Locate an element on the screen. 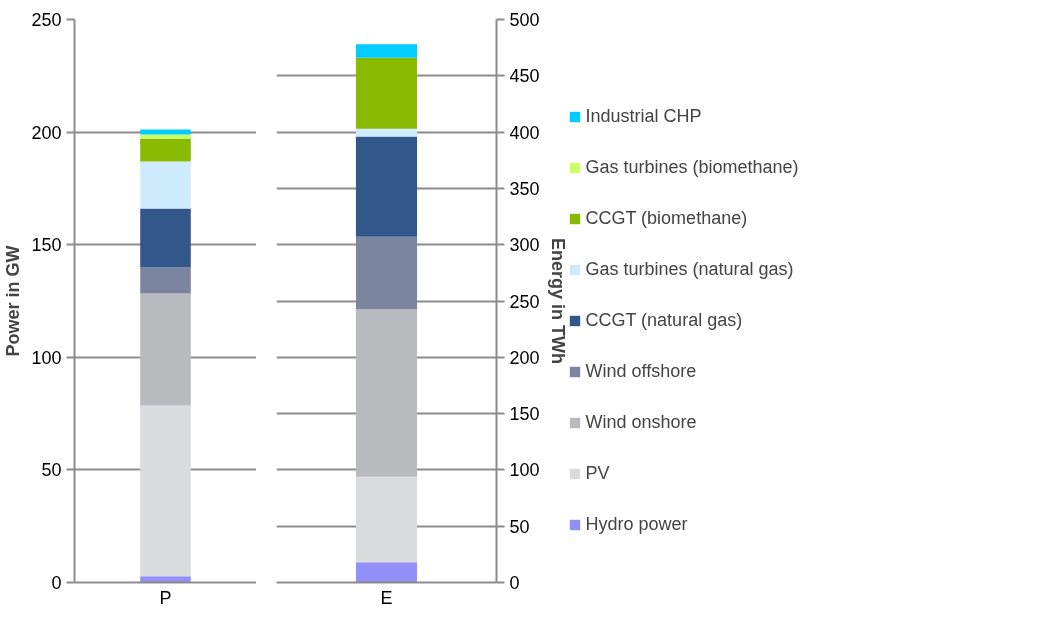  y-tick-label: 400 is located at coordinates (524, 132).